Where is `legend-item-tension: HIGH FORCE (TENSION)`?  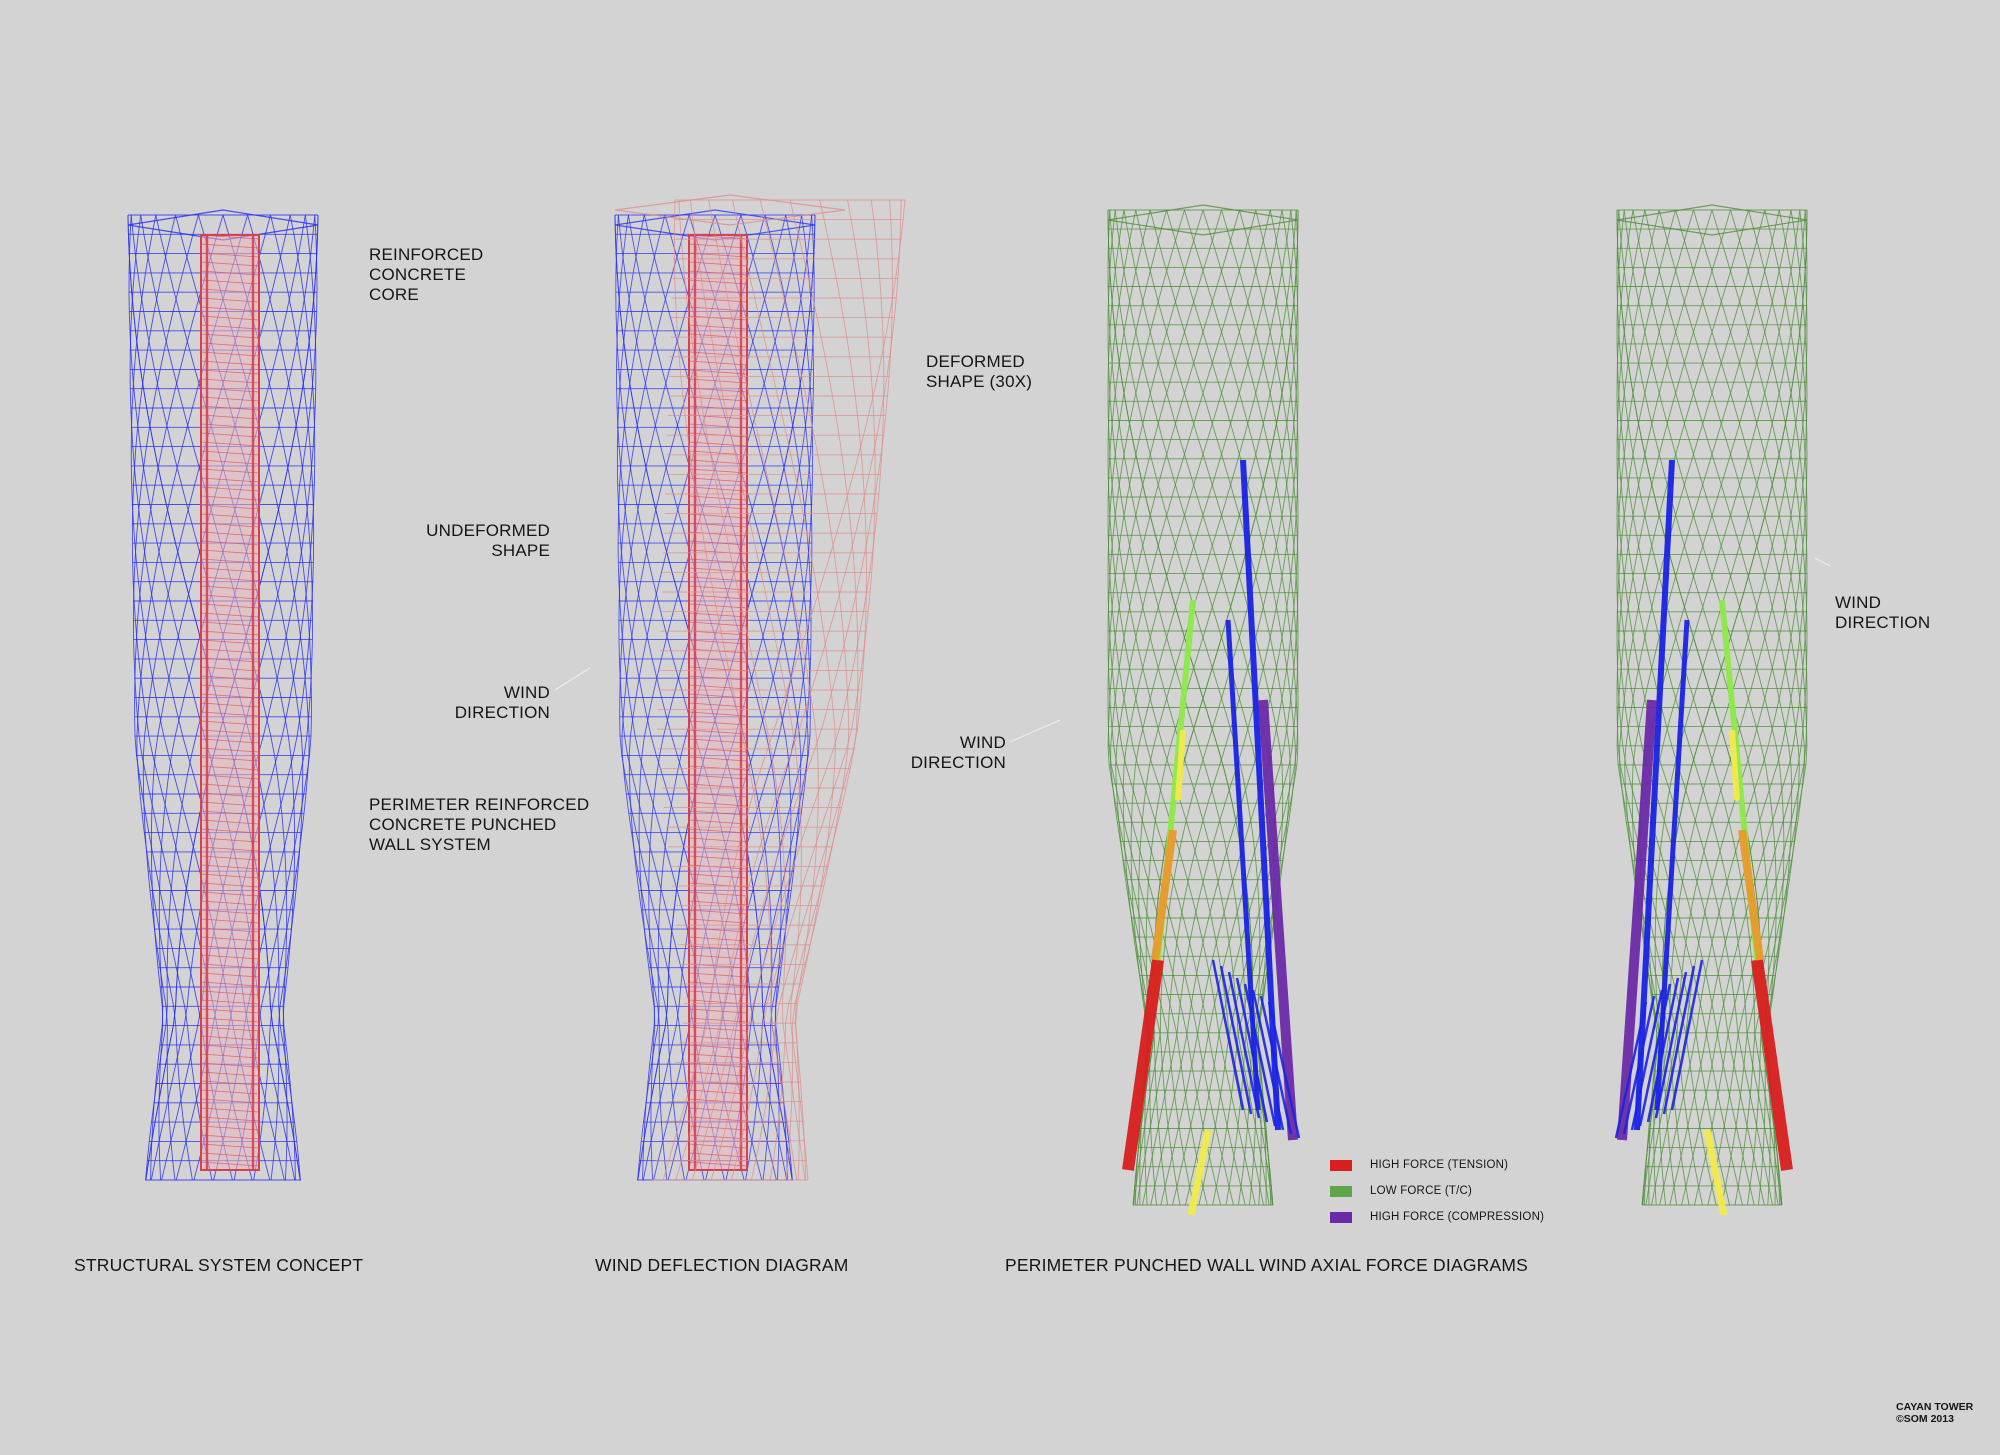 legend-item-tension: HIGH FORCE (TENSION) is located at coordinates (1437, 1165).